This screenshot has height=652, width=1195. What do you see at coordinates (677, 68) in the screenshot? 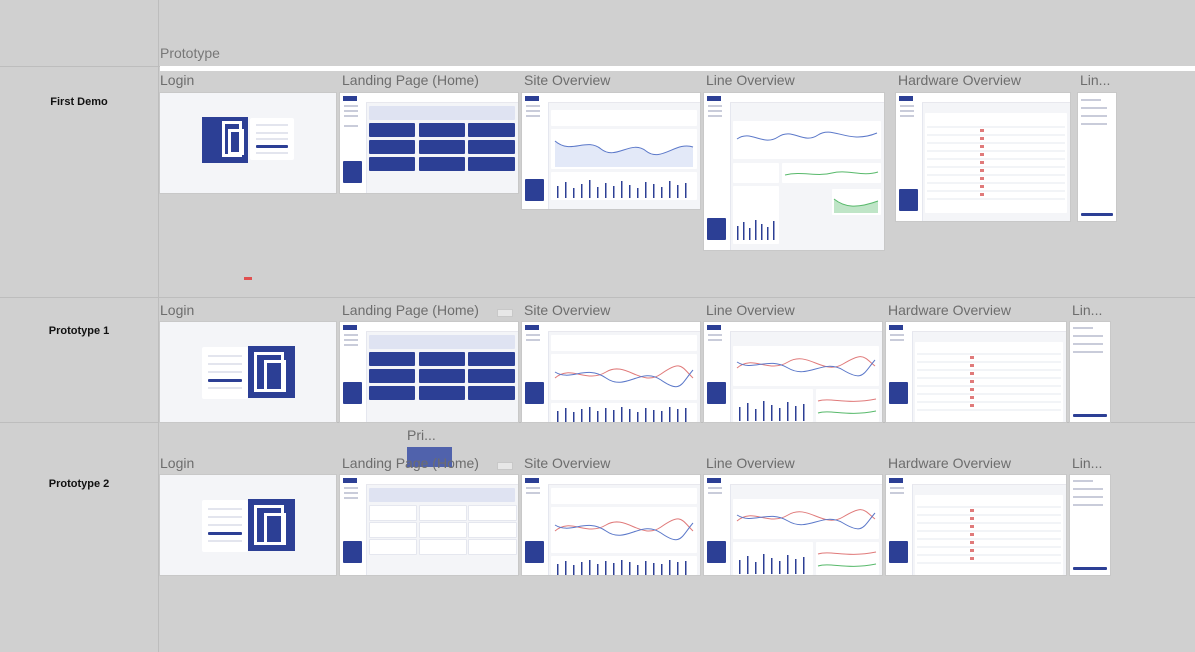
I see `section-header-bar` at bounding box center [677, 68].